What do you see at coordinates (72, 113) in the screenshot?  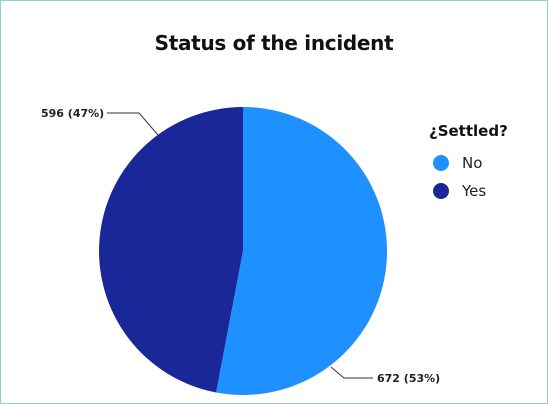 I see `data-label-yes: 596 (47%)` at bounding box center [72, 113].